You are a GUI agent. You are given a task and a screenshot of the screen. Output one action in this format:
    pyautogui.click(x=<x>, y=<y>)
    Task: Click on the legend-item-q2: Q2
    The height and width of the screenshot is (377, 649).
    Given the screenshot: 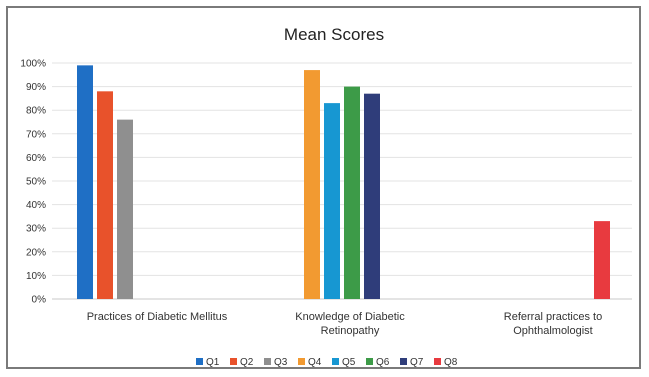 What is the action you would take?
    pyautogui.click(x=242, y=362)
    